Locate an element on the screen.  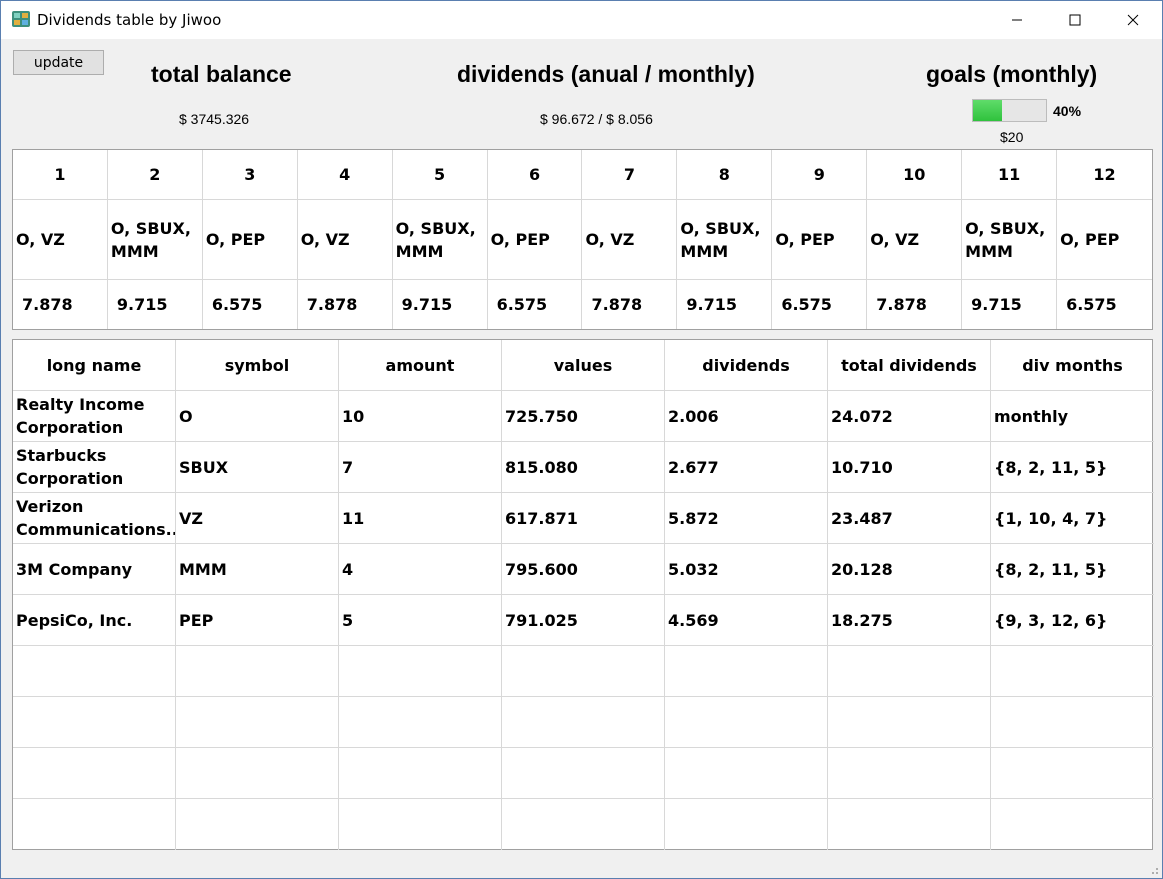
table-cell: 10 is located at coordinates (420, 416).